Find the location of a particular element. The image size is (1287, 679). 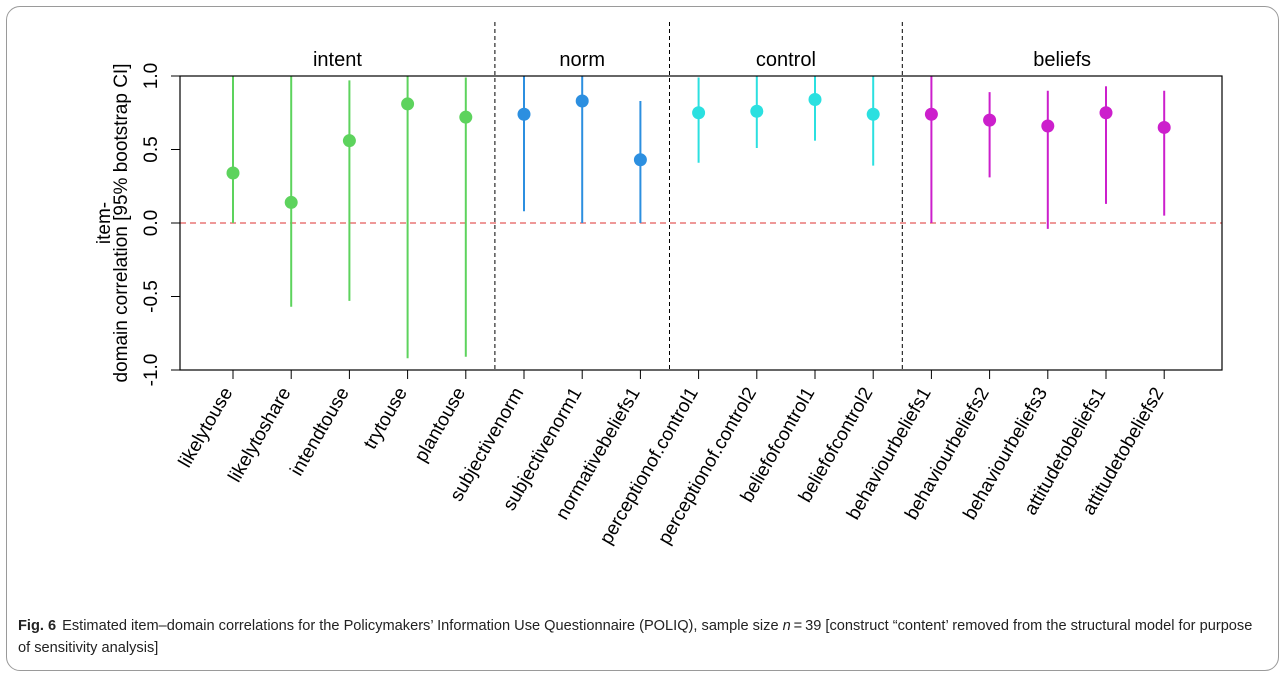

y-tick-label: -1.0 is located at coordinates (151, 370).